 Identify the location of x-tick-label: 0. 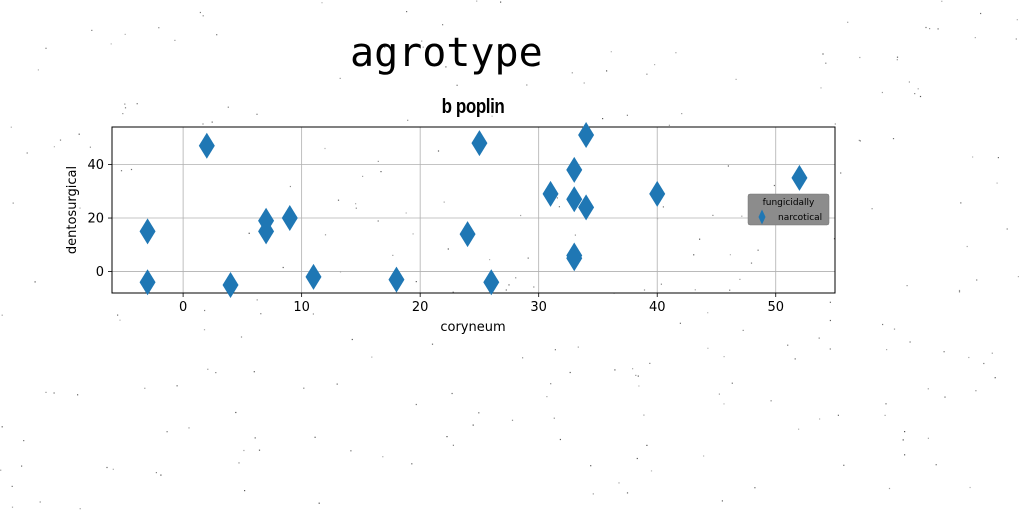
(183, 307).